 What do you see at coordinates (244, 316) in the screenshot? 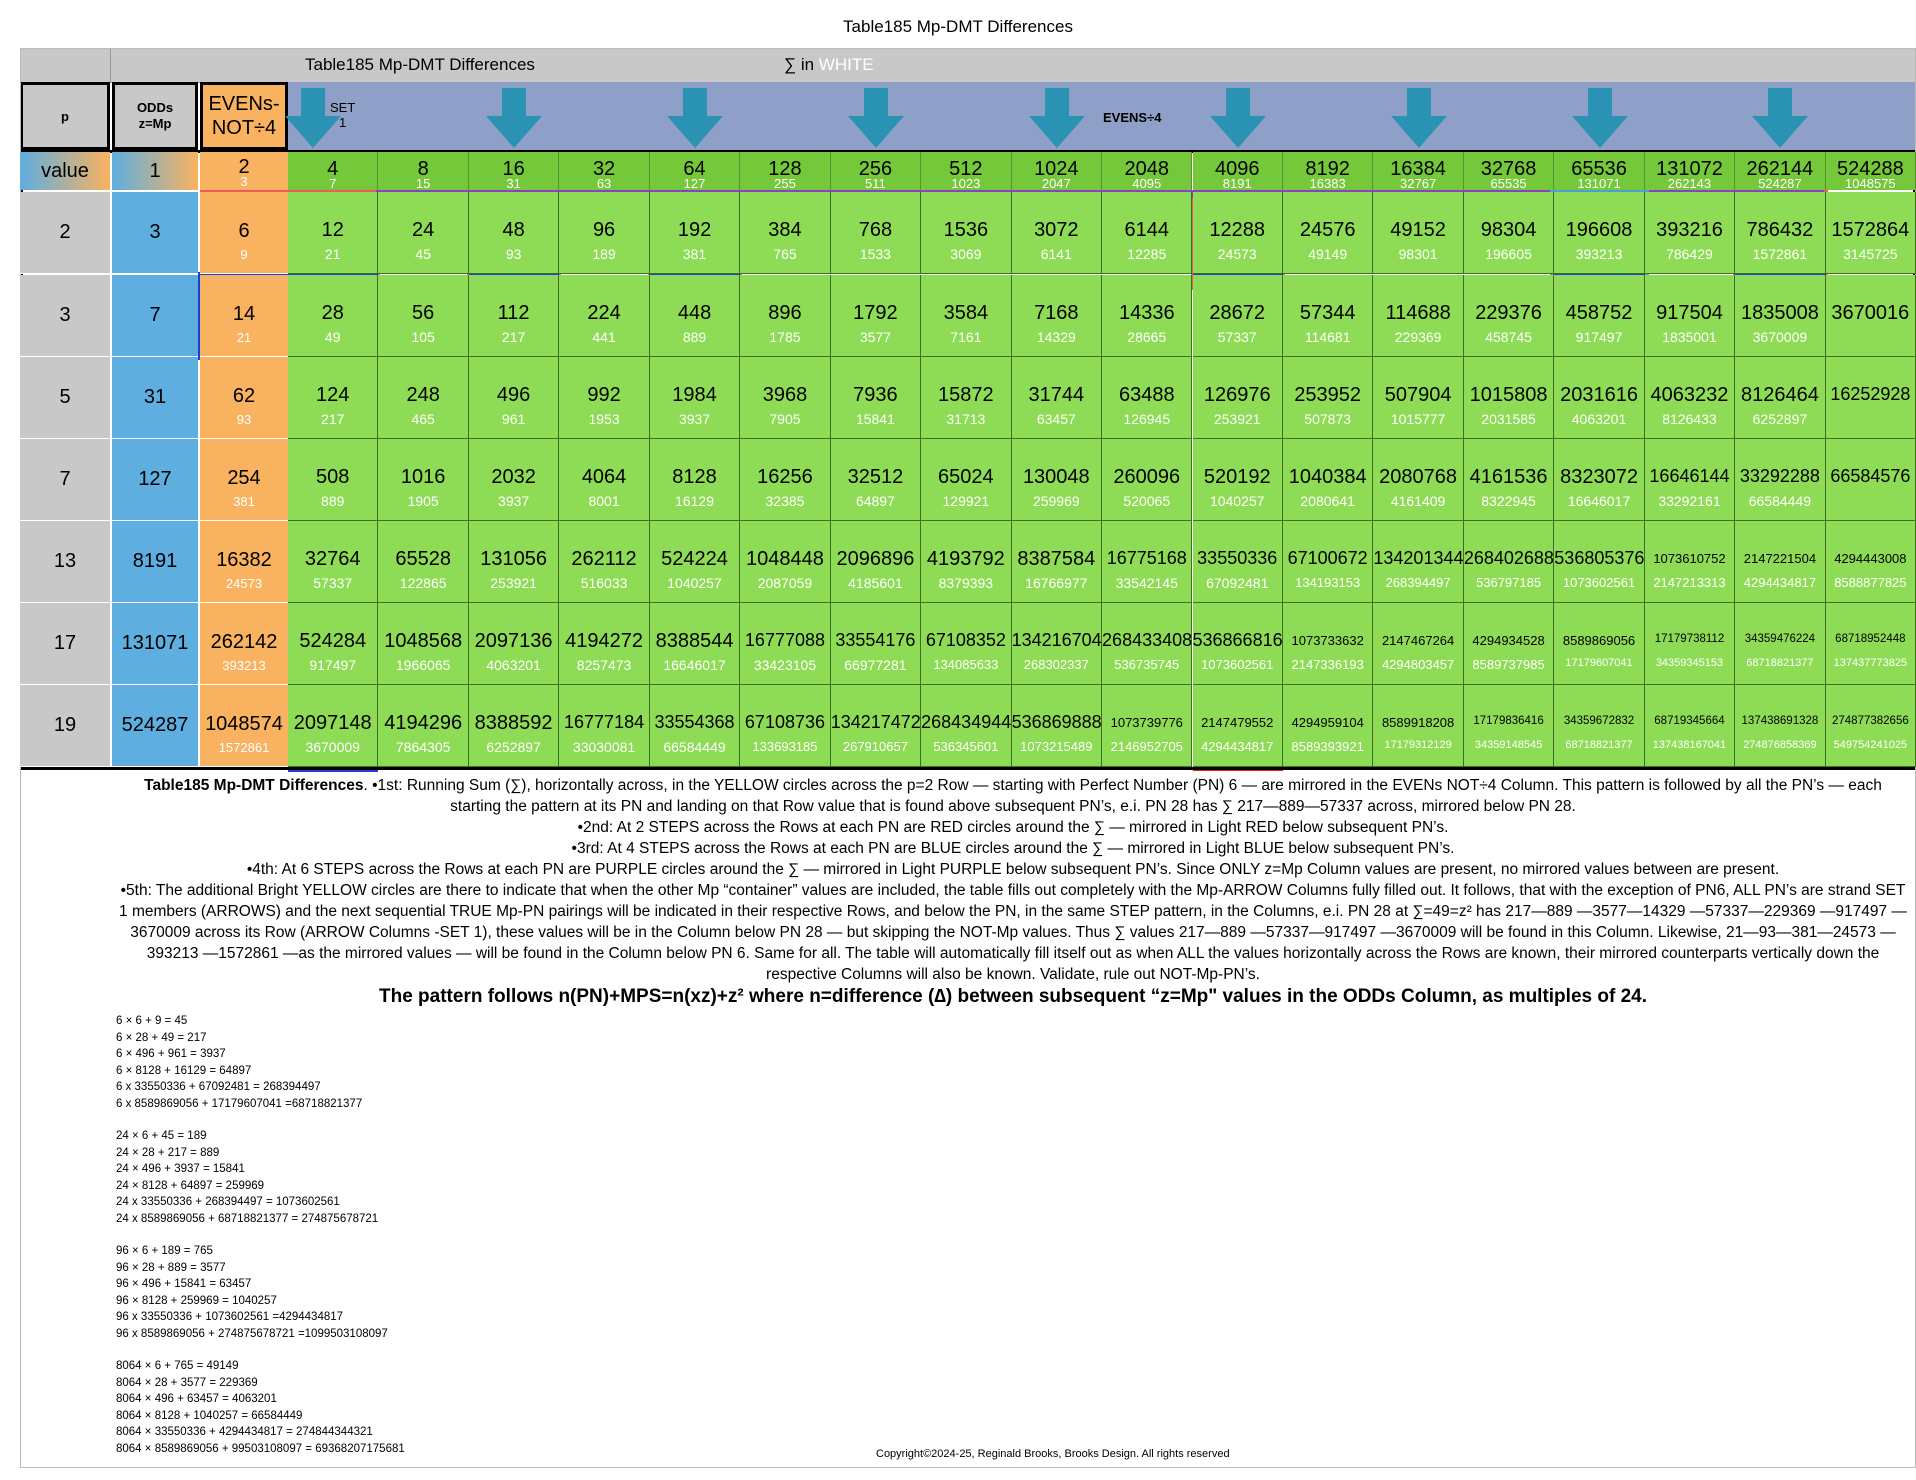
I see `even-not4-cell: 14 21` at bounding box center [244, 316].